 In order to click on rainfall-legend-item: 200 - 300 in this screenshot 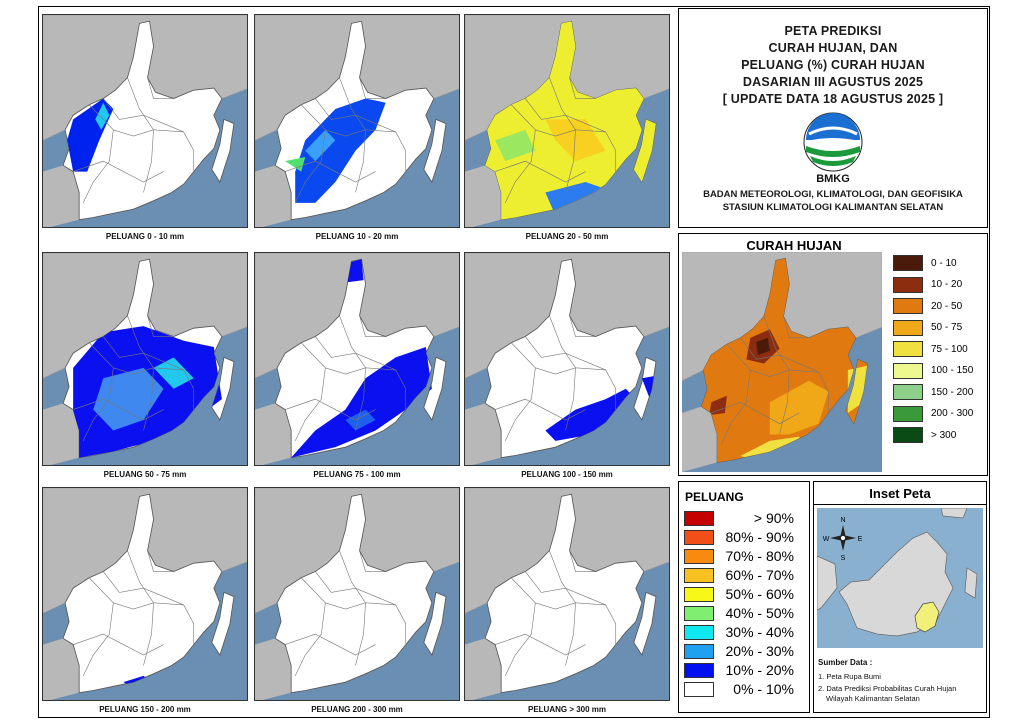, I will do `click(933, 413)`.